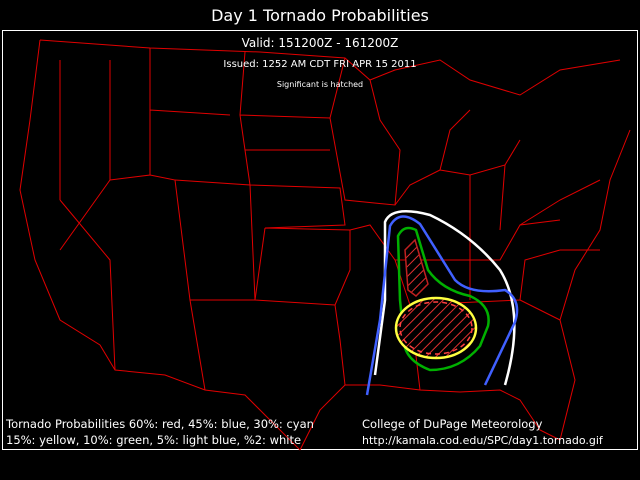 The image size is (640, 480). What do you see at coordinates (320, 15) in the screenshot?
I see `map-title: Day 1 Tornado Probabilities` at bounding box center [320, 15].